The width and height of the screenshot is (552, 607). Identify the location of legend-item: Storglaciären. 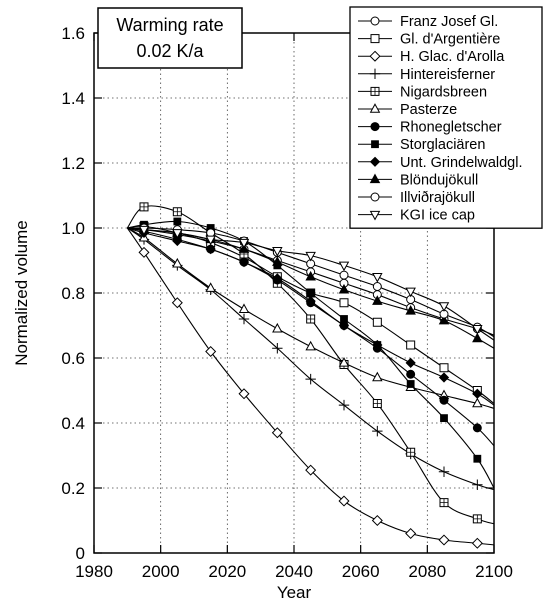
(421, 145).